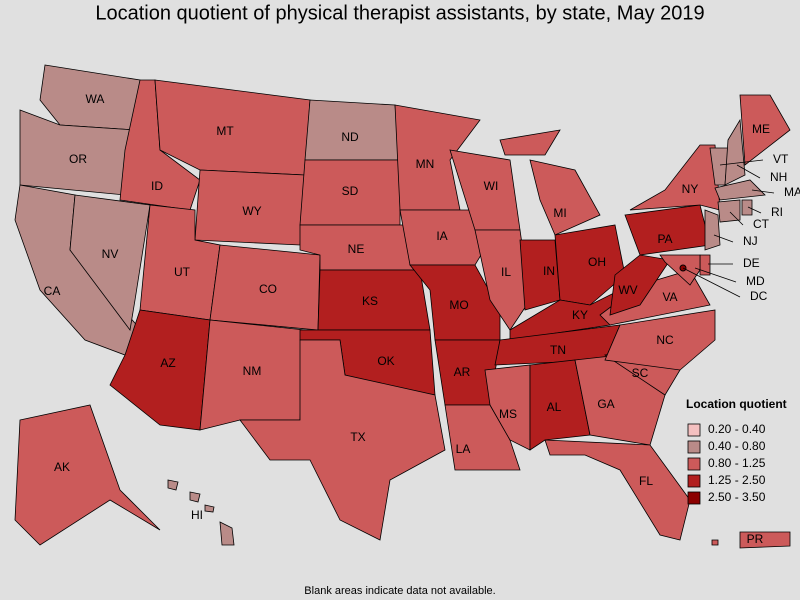 The image size is (800, 600). I want to click on legend-label: 0.40 - 0.80, so click(737, 446).